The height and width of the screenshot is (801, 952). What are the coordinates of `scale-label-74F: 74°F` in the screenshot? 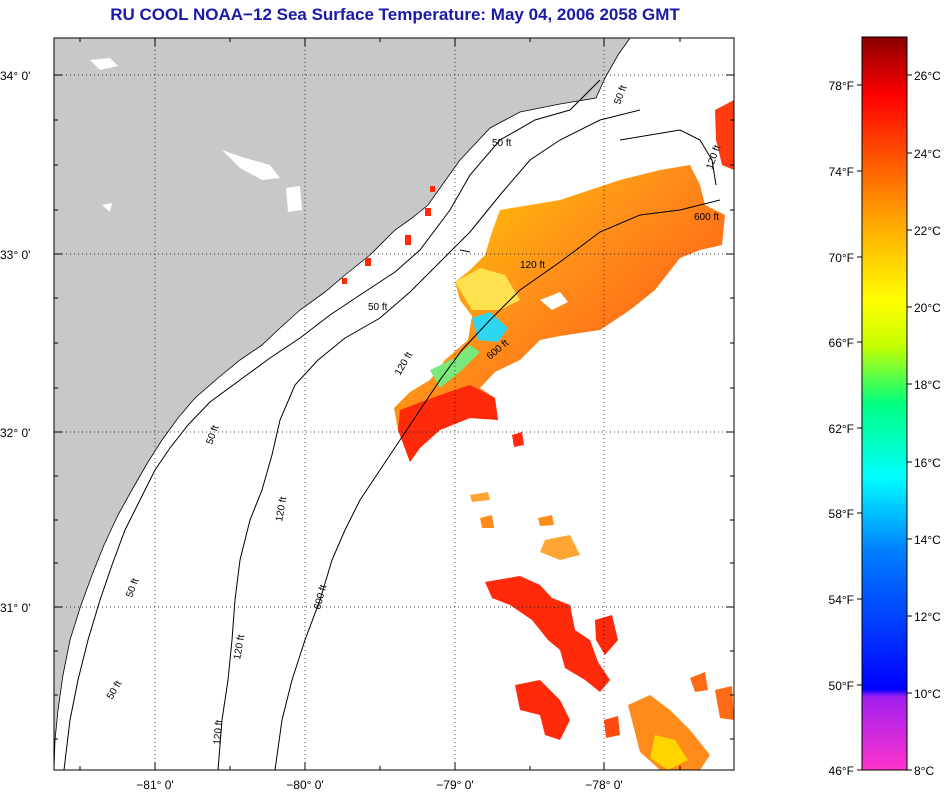 It's located at (841, 172).